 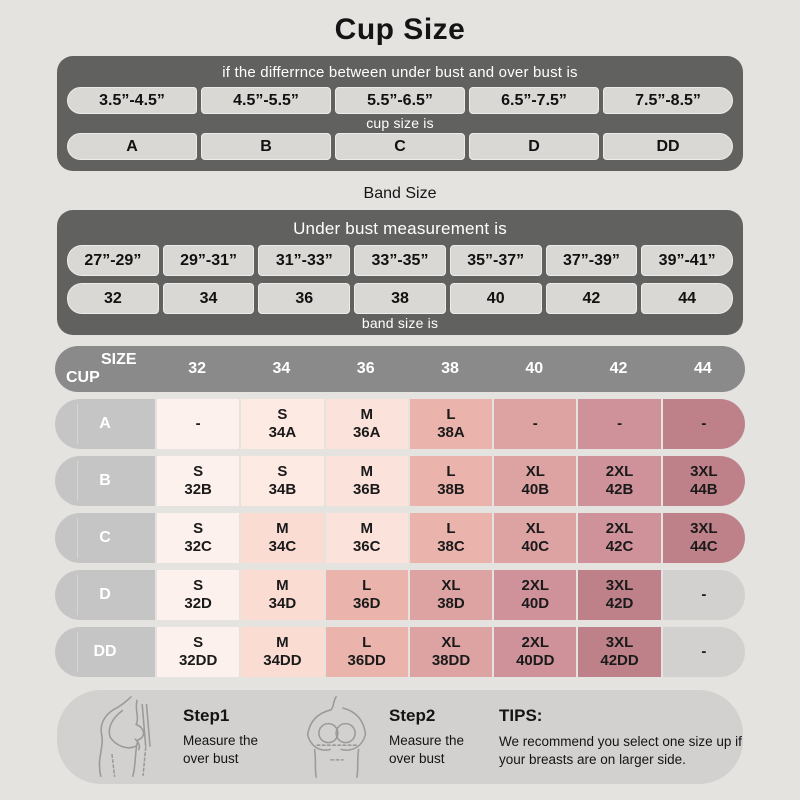 I want to click on size-row-A: A - S 34A M 36A L 38A - - -, so click(x=400, y=424).